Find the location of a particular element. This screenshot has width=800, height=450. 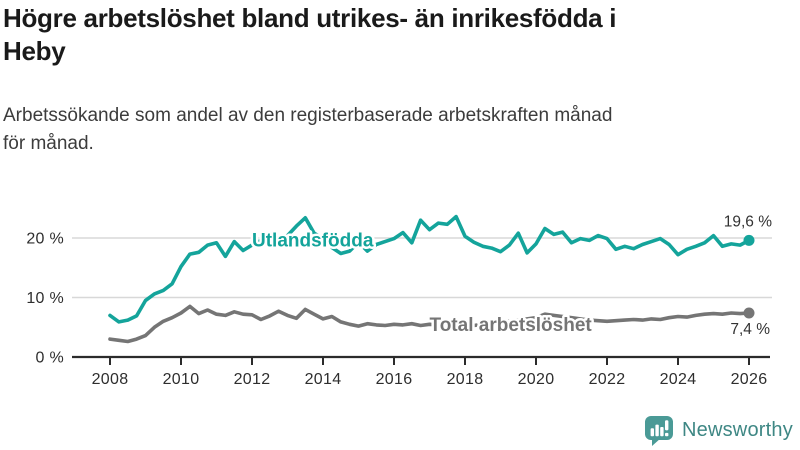

y-axis-tick-label: 10 % is located at coordinates (45, 298).